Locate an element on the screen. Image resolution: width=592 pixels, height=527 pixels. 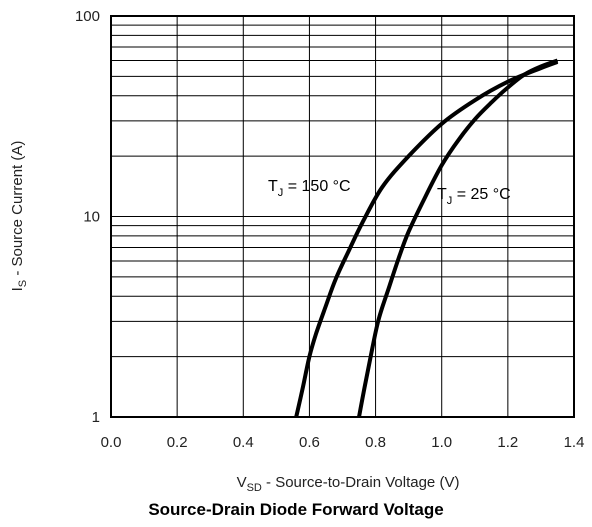
y-tick-label: 10 is located at coordinates (91, 217).